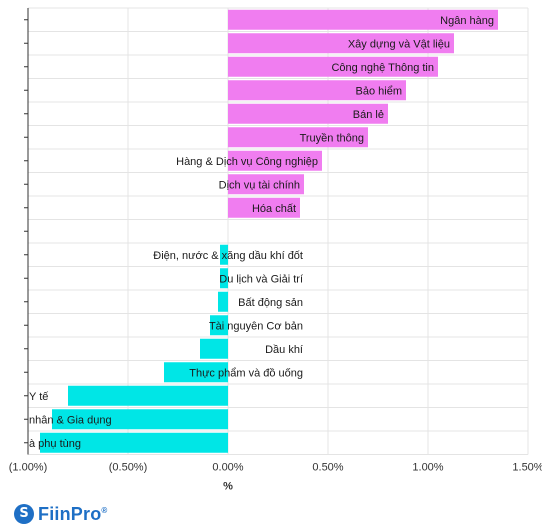  Describe the element at coordinates (467, 21) in the screenshot. I see `bar-label: Ngân hàng` at that location.